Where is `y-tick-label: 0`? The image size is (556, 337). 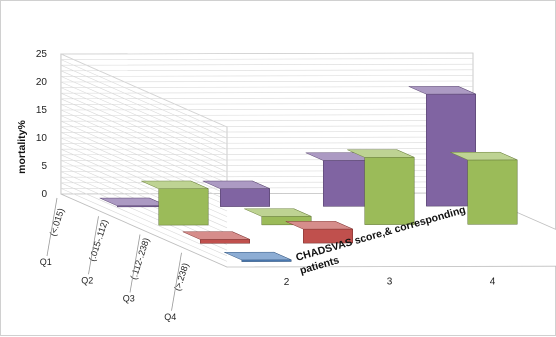 y-tick-label: 0 is located at coordinates (44, 194).